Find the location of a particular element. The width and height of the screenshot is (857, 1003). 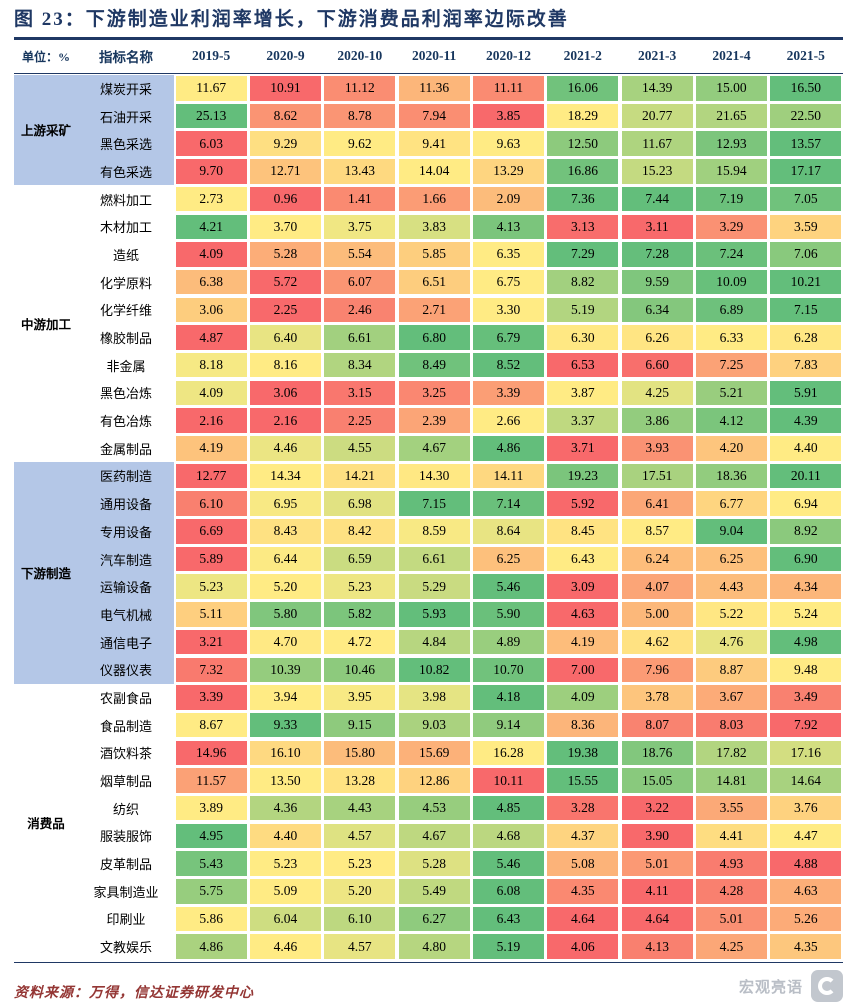

value-cell: 3.70 is located at coordinates (285, 227).